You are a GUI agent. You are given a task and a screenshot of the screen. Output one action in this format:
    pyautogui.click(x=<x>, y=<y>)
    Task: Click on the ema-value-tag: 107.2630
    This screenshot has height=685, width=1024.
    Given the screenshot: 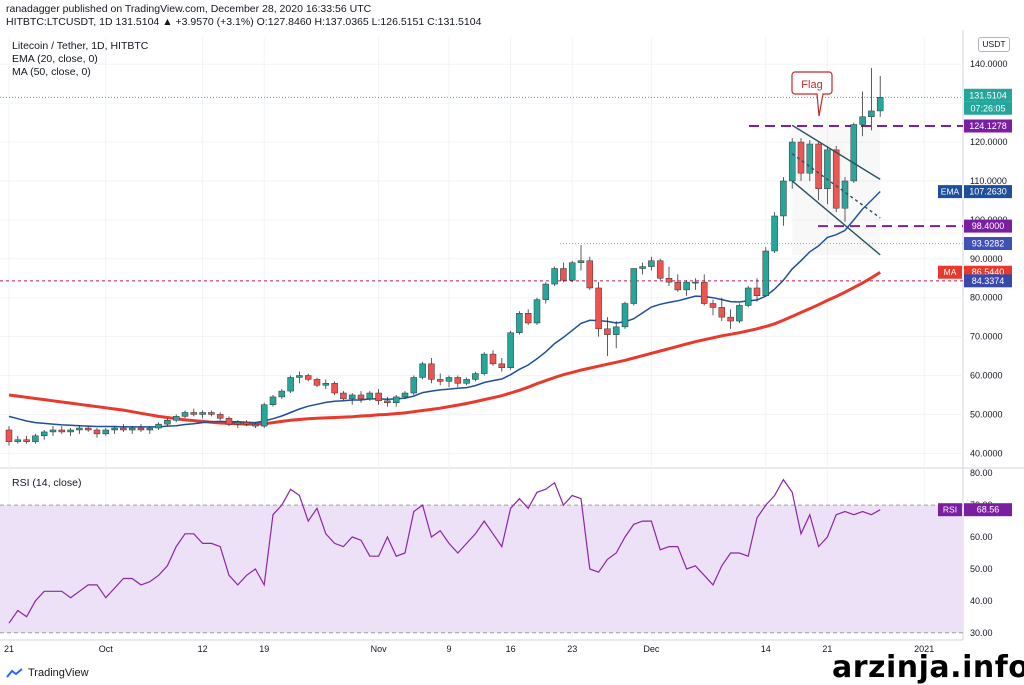 What is the action you would take?
    pyautogui.click(x=988, y=192)
    